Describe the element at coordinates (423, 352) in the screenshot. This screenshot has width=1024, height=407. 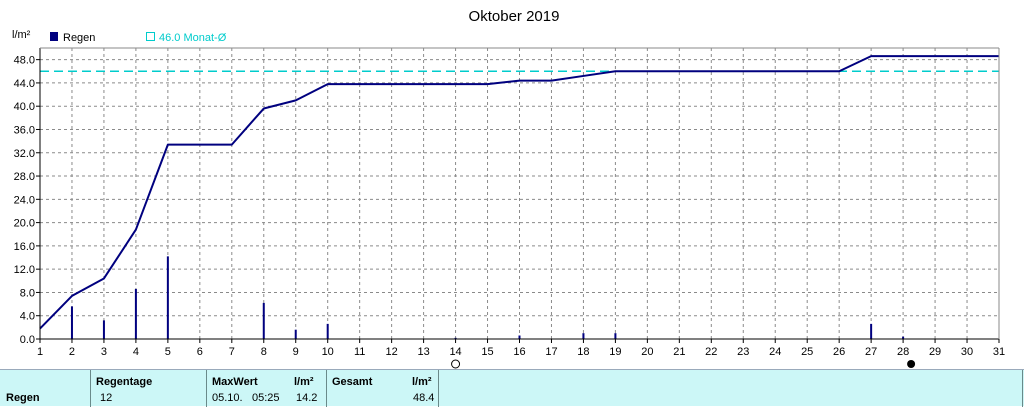
I see `x-tick-label: 13` at that location.